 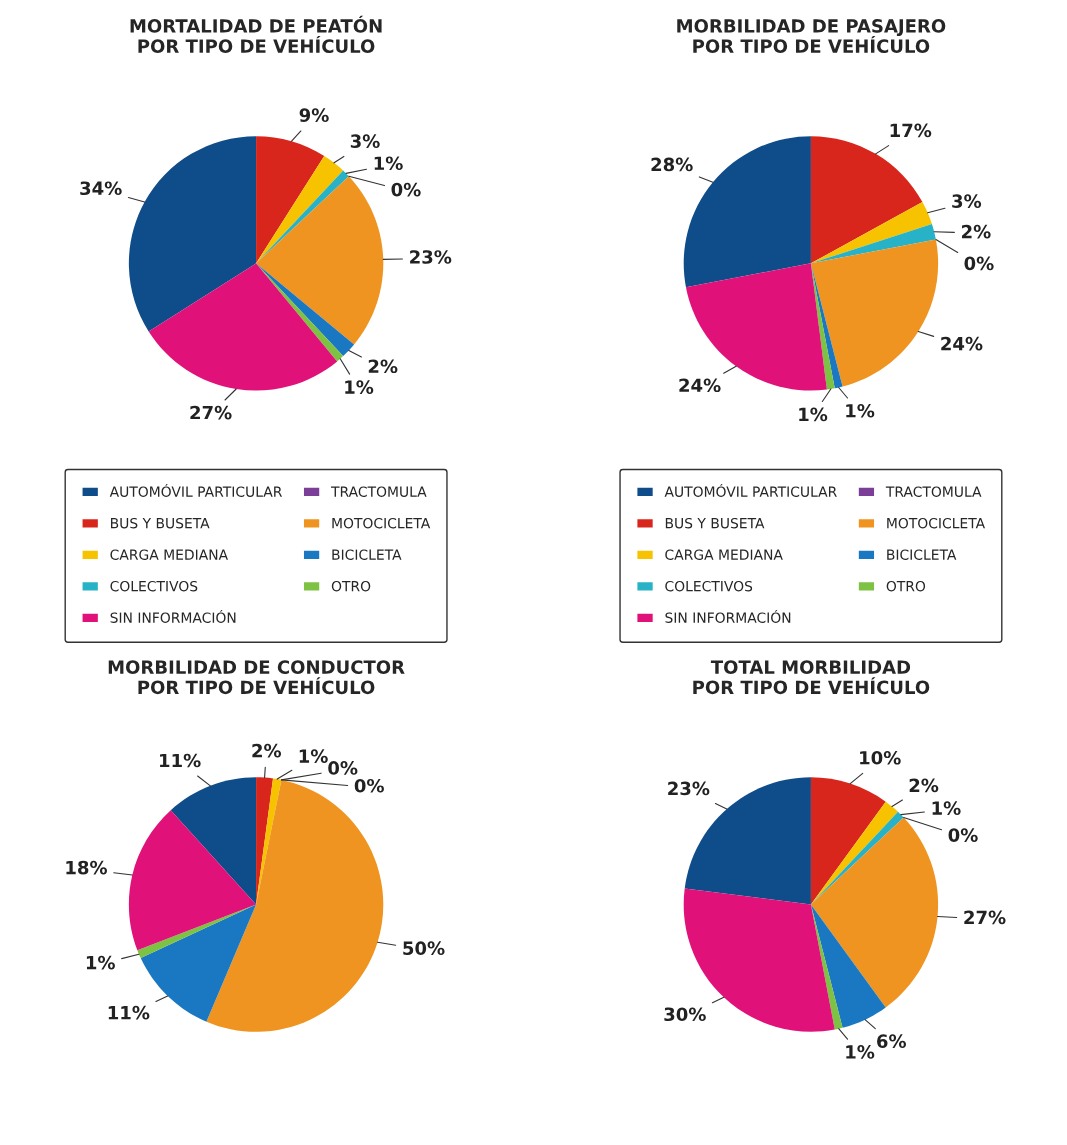 I want to click on data-label: 34%, so click(x=101, y=188).